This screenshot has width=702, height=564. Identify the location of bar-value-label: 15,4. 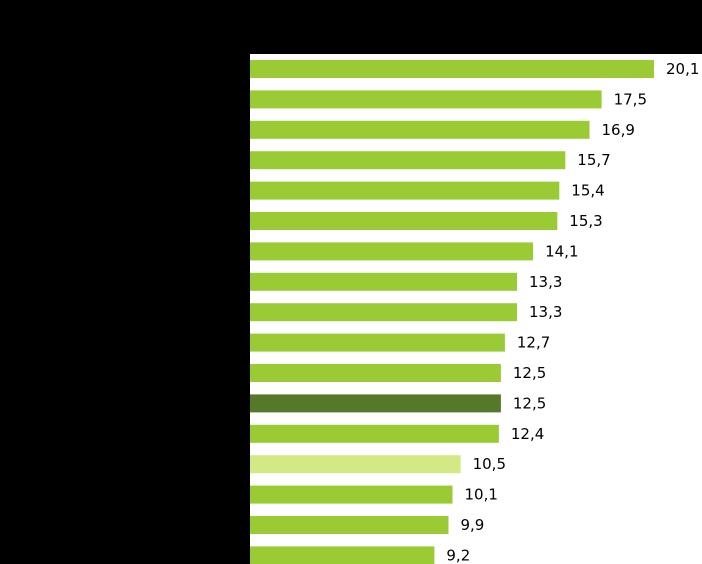
(587, 191).